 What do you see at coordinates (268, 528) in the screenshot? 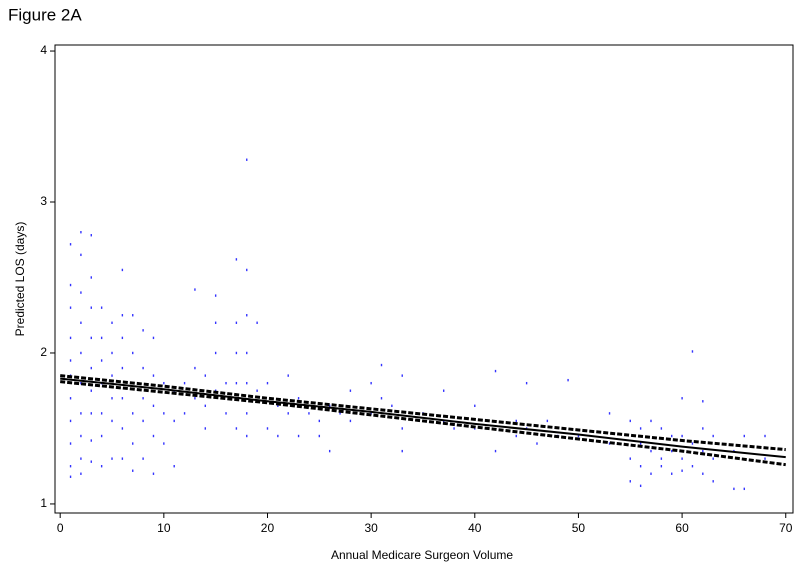
I see `x-tick-label: 20` at bounding box center [268, 528].